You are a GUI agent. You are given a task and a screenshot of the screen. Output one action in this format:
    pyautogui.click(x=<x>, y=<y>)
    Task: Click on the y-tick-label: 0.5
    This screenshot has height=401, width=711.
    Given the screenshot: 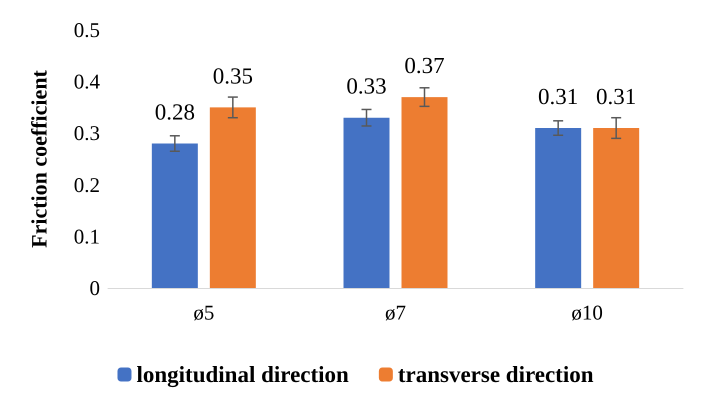 What is the action you would take?
    pyautogui.click(x=87, y=30)
    